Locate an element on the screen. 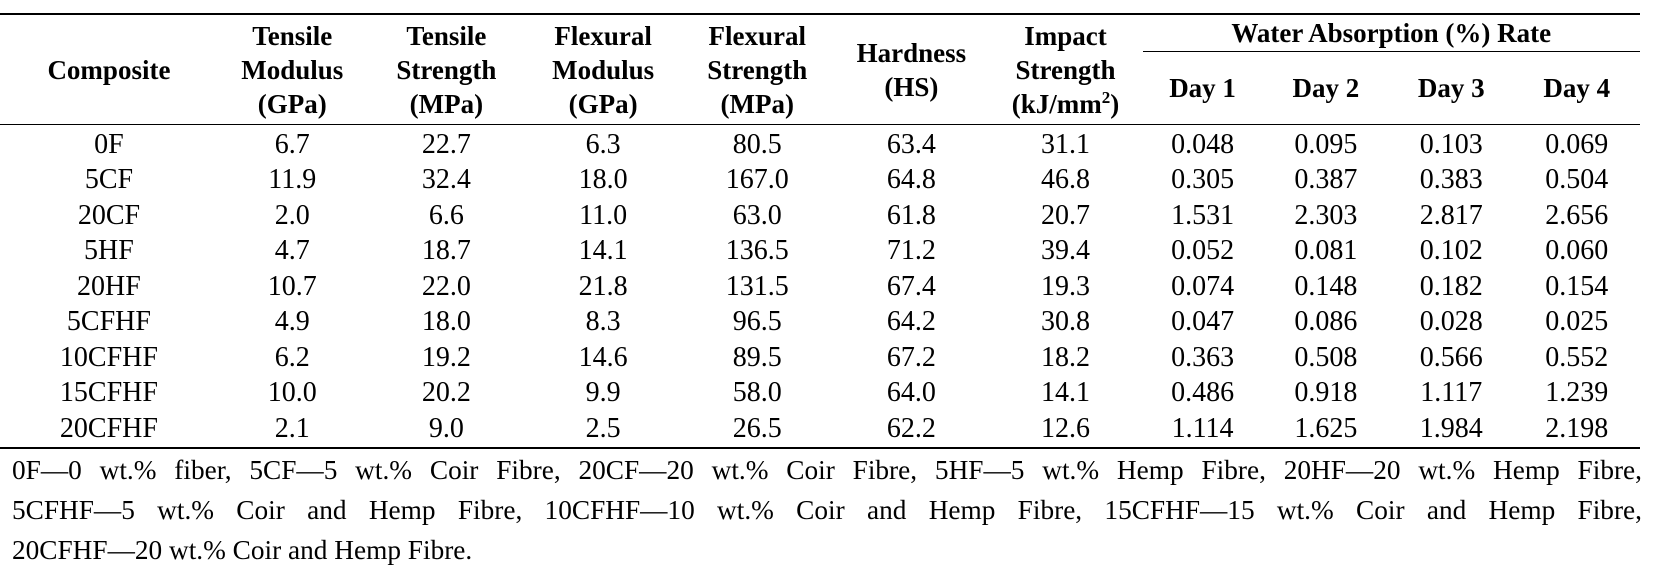  cell-composite: 20CFHF is located at coordinates (108, 428).